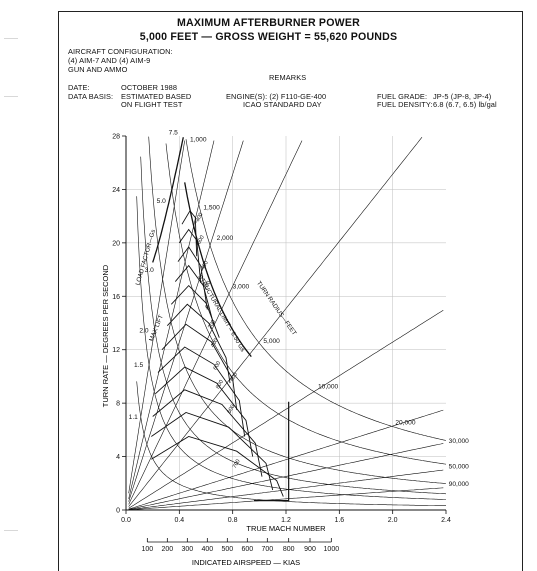 The height and width of the screenshot is (571, 537). What do you see at coordinates (126, 520) in the screenshot?
I see `x-tick-label: 0.0` at bounding box center [126, 520].